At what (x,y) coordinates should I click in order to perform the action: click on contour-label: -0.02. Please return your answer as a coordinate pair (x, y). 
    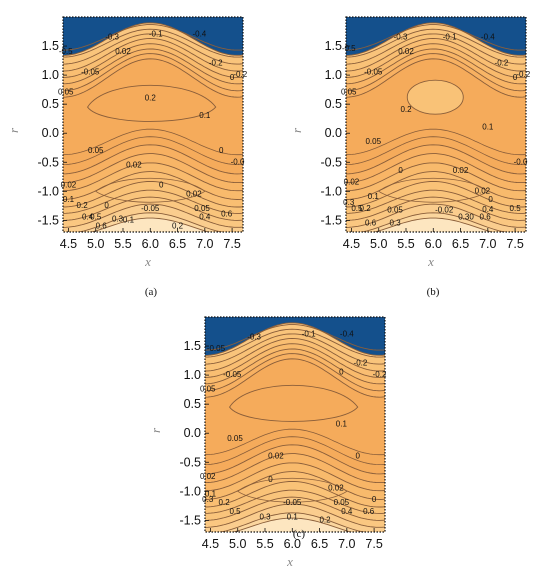
    Looking at the image, I should click on (444, 210).